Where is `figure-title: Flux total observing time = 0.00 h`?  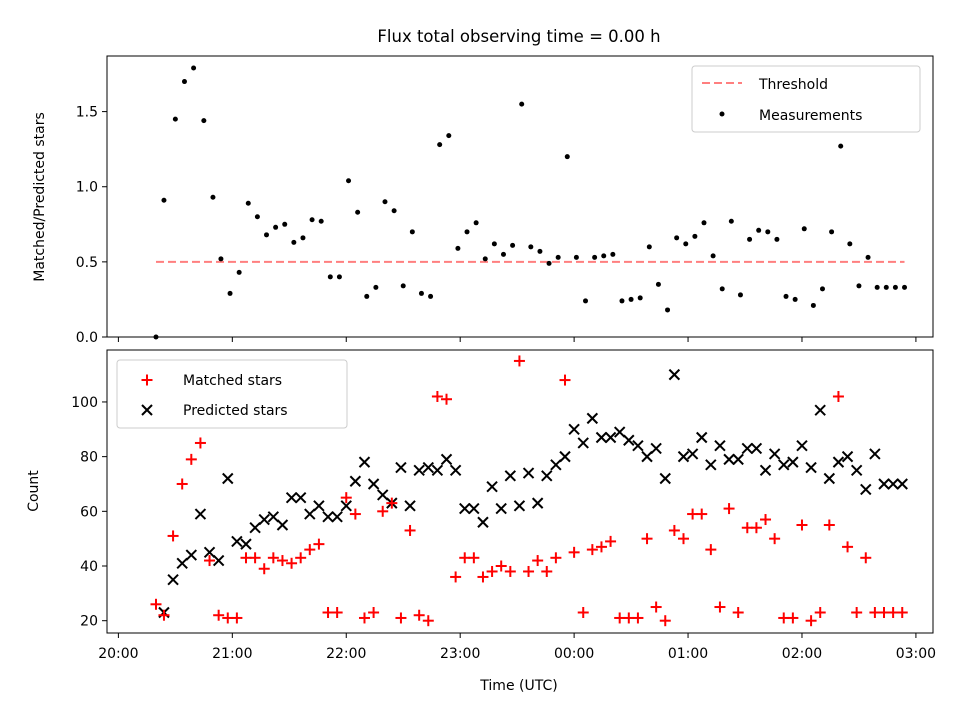 figure-title: Flux total observing time = 0.00 h is located at coordinates (518, 36).